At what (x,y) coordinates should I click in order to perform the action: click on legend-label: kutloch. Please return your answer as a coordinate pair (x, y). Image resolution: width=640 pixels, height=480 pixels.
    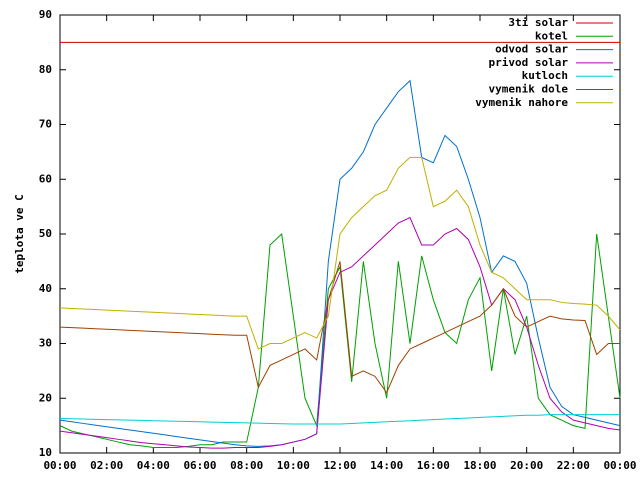
    Looking at the image, I should click on (545, 75).